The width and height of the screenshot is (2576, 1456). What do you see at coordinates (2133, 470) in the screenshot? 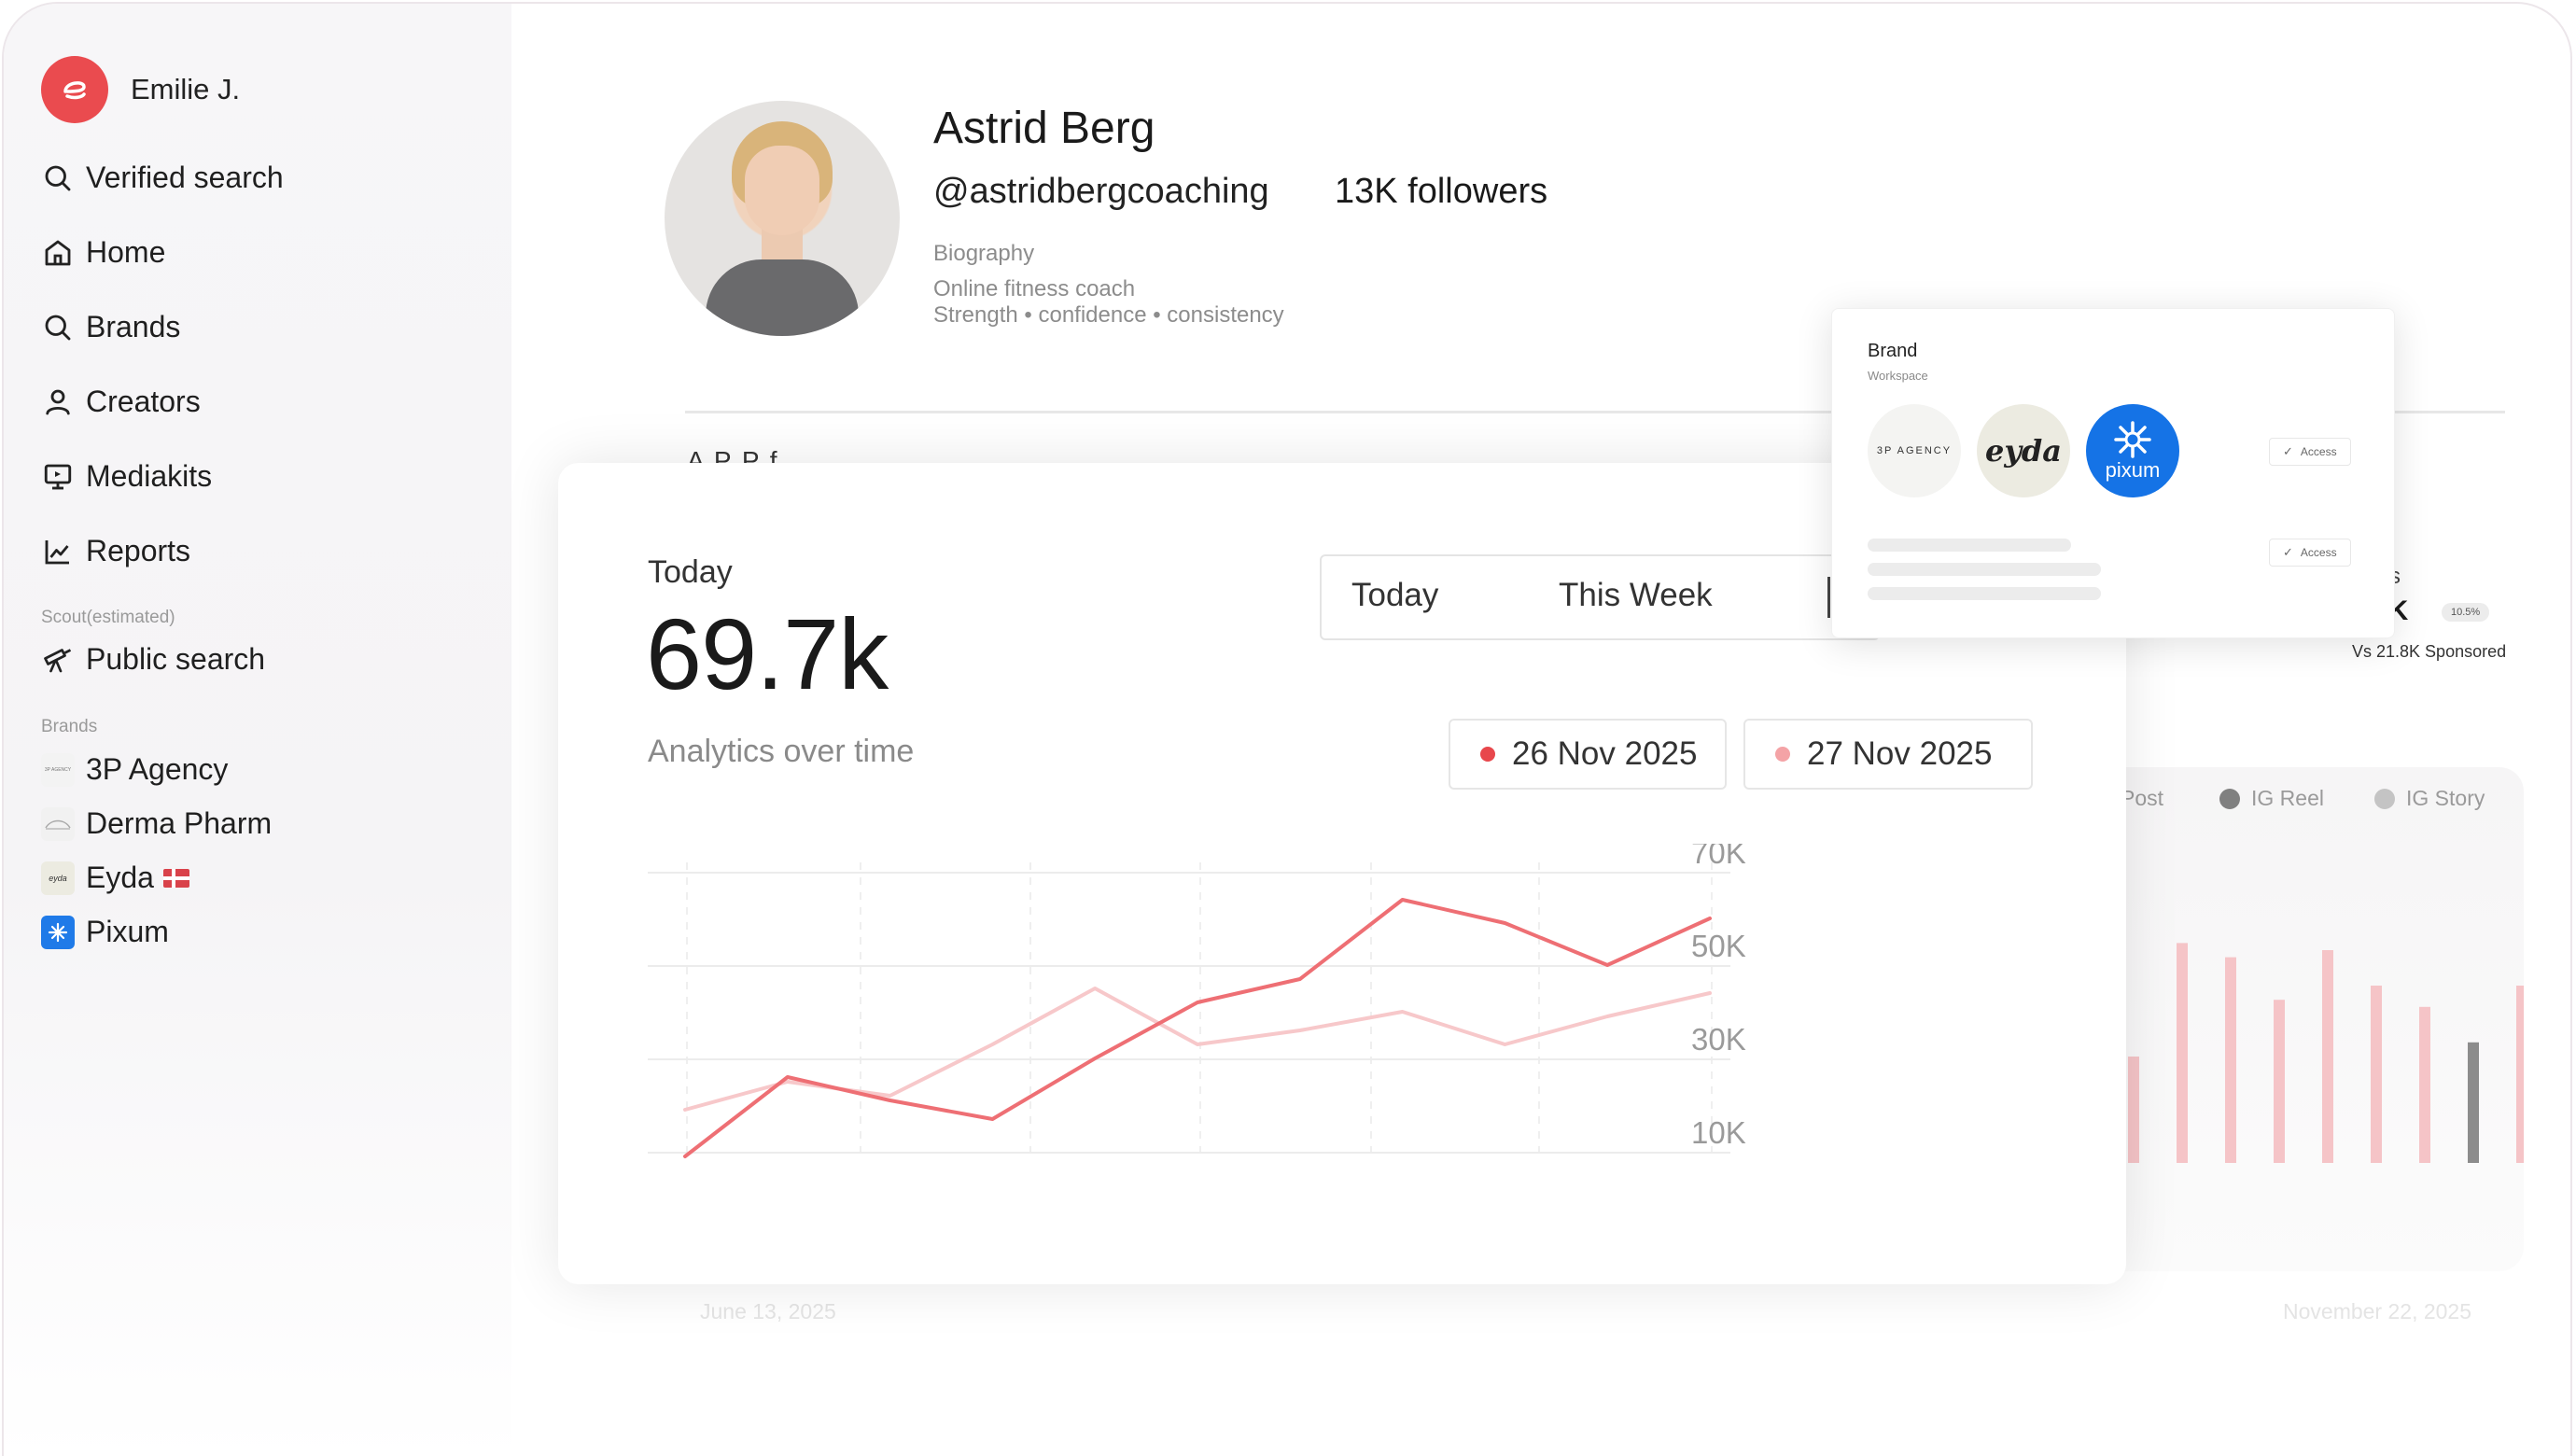
I see `brand-logo-text: pixum` at bounding box center [2133, 470].